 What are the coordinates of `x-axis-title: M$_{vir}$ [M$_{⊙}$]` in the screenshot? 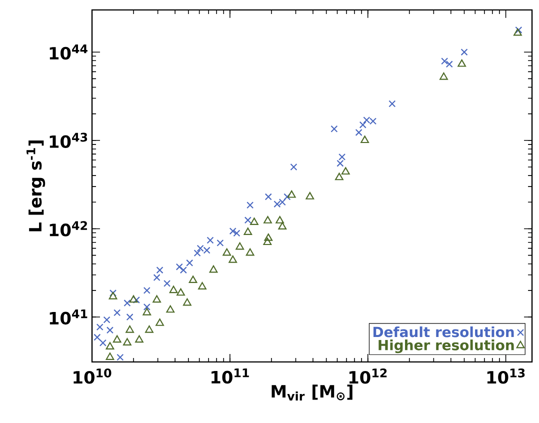 It's located at (312, 392).